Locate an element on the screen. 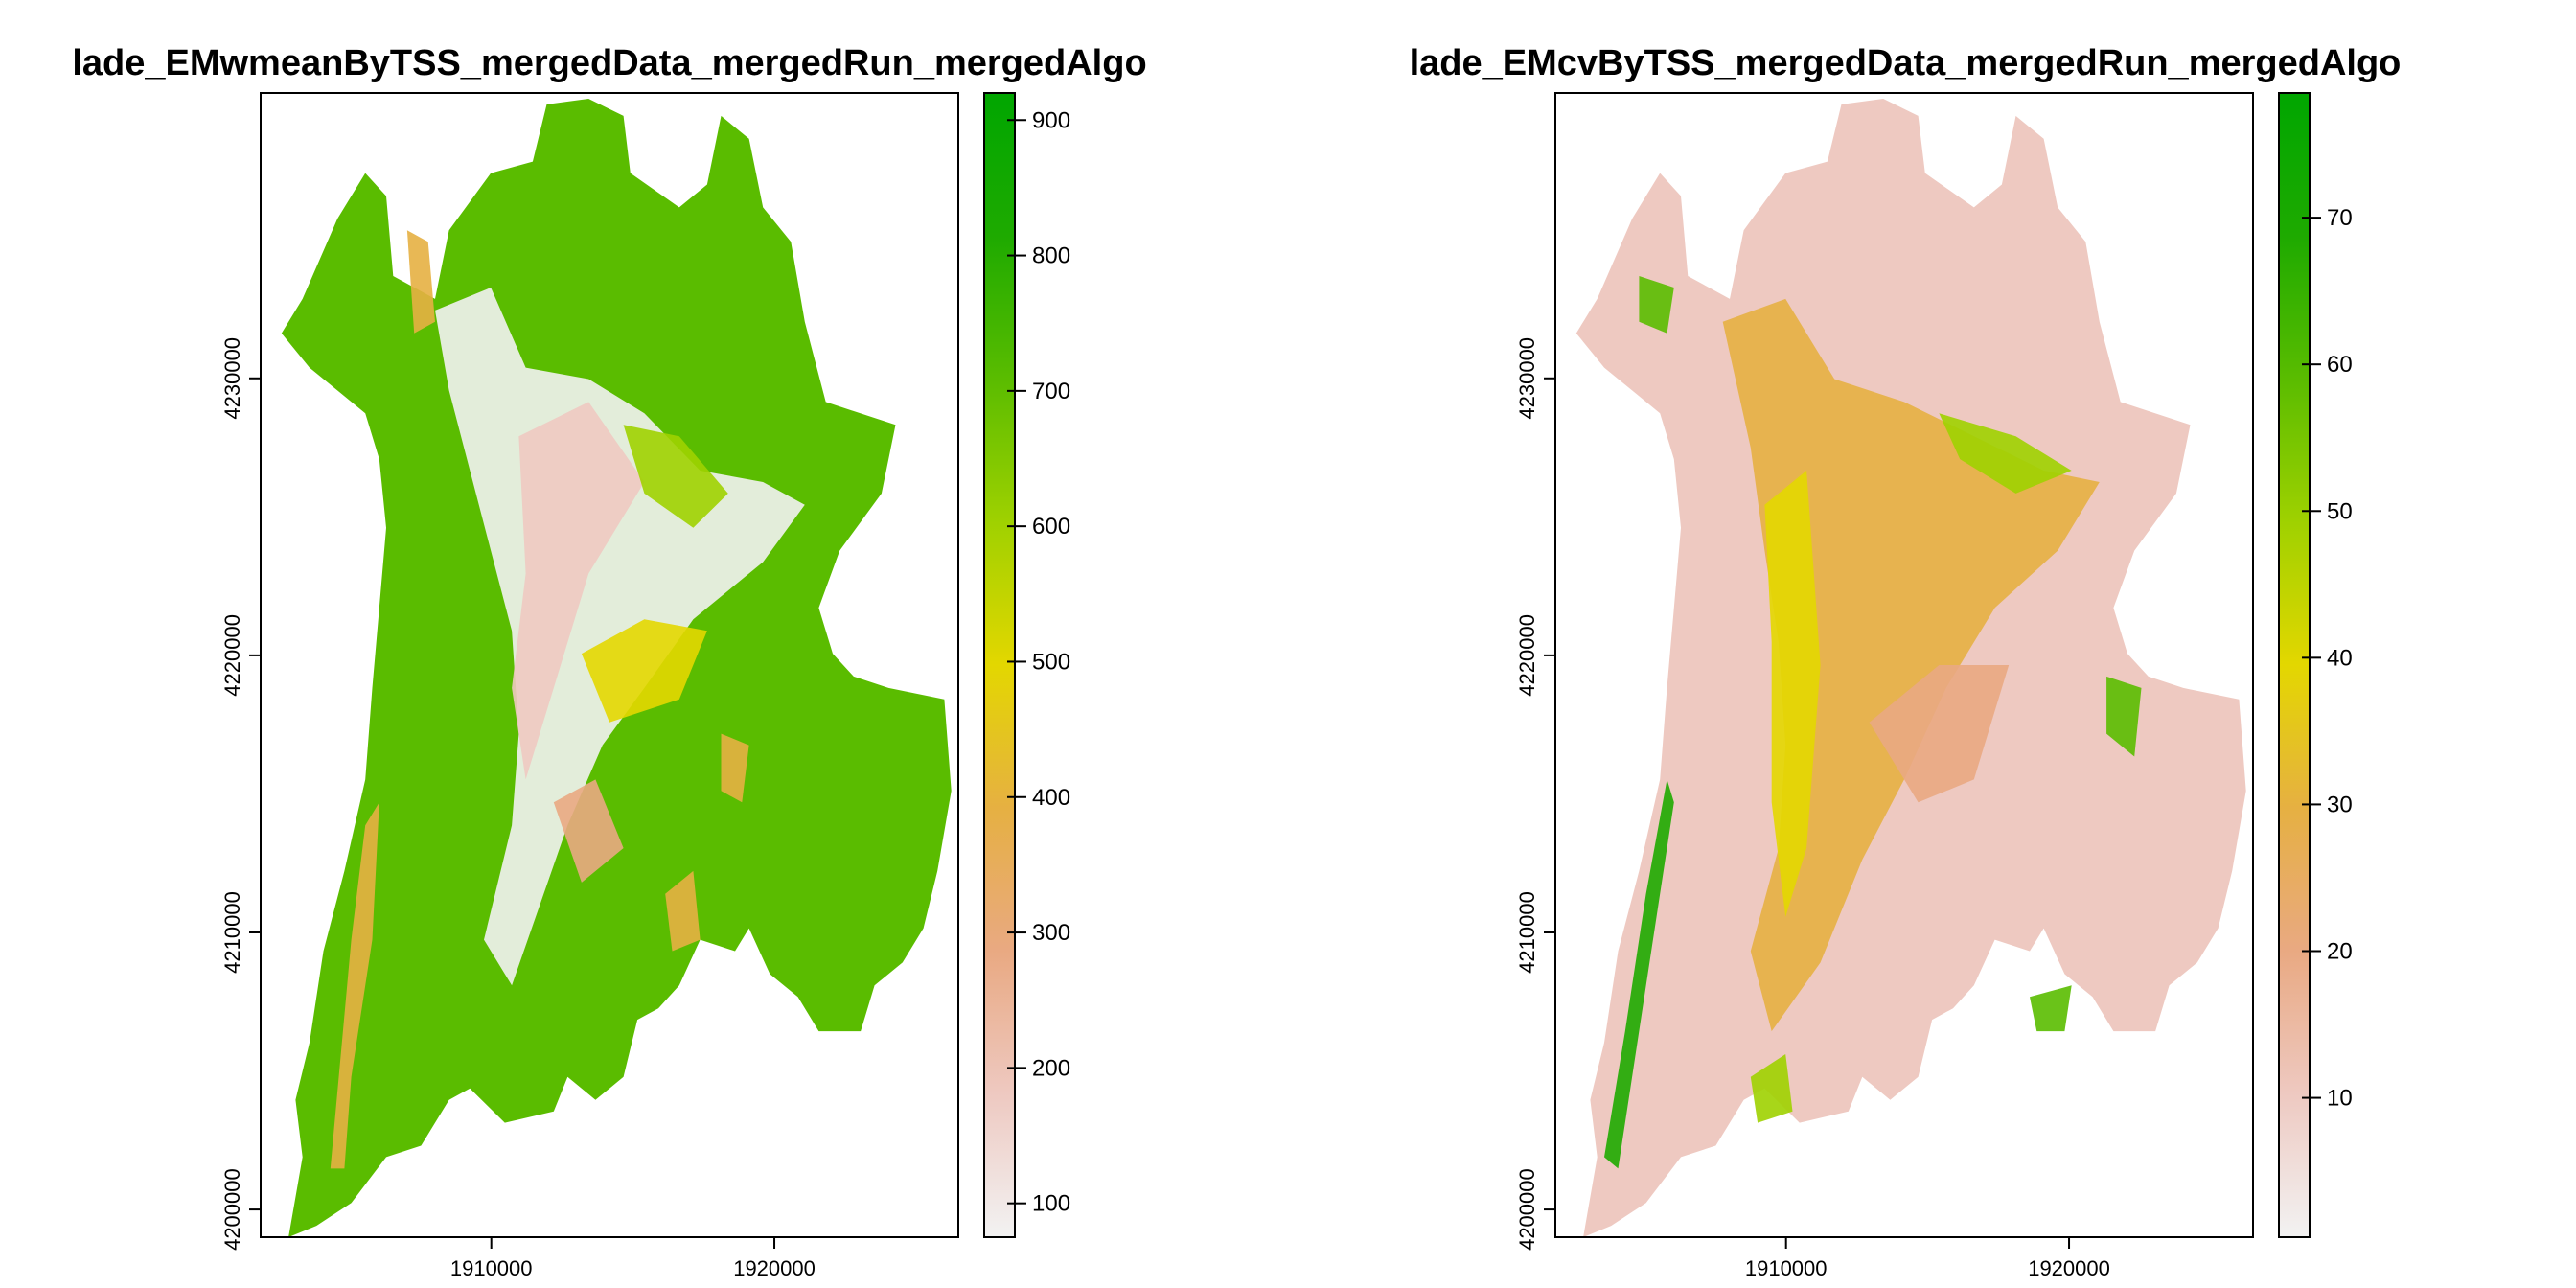 The image size is (2576, 1288). color-legend: 10 20 30 40 50 60 70 is located at coordinates (2315, 665).